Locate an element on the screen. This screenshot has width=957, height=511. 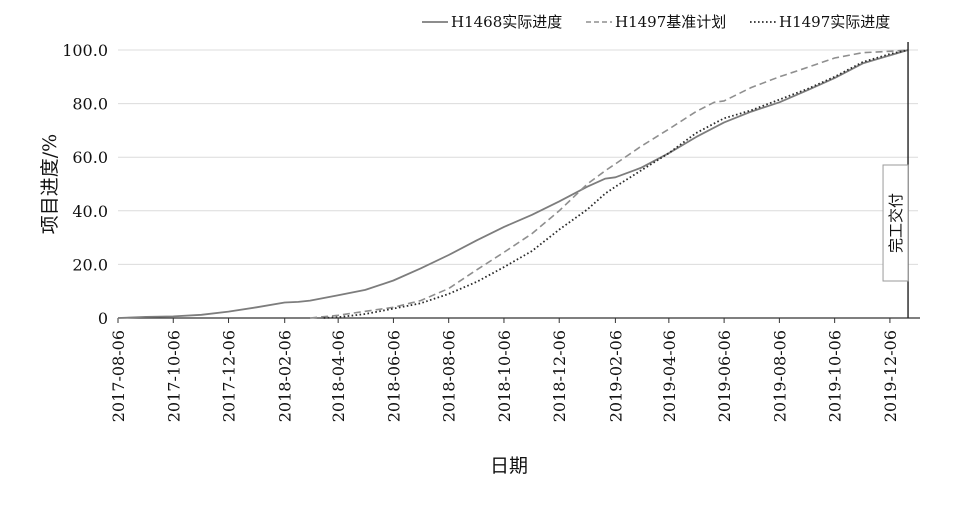
completion-annotation: 完工交付 is located at coordinates (895, 180).